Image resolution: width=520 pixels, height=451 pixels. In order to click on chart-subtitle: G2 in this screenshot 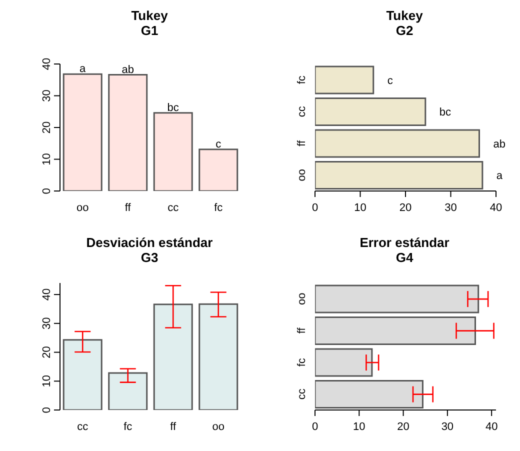, I will do `click(404, 30)`.